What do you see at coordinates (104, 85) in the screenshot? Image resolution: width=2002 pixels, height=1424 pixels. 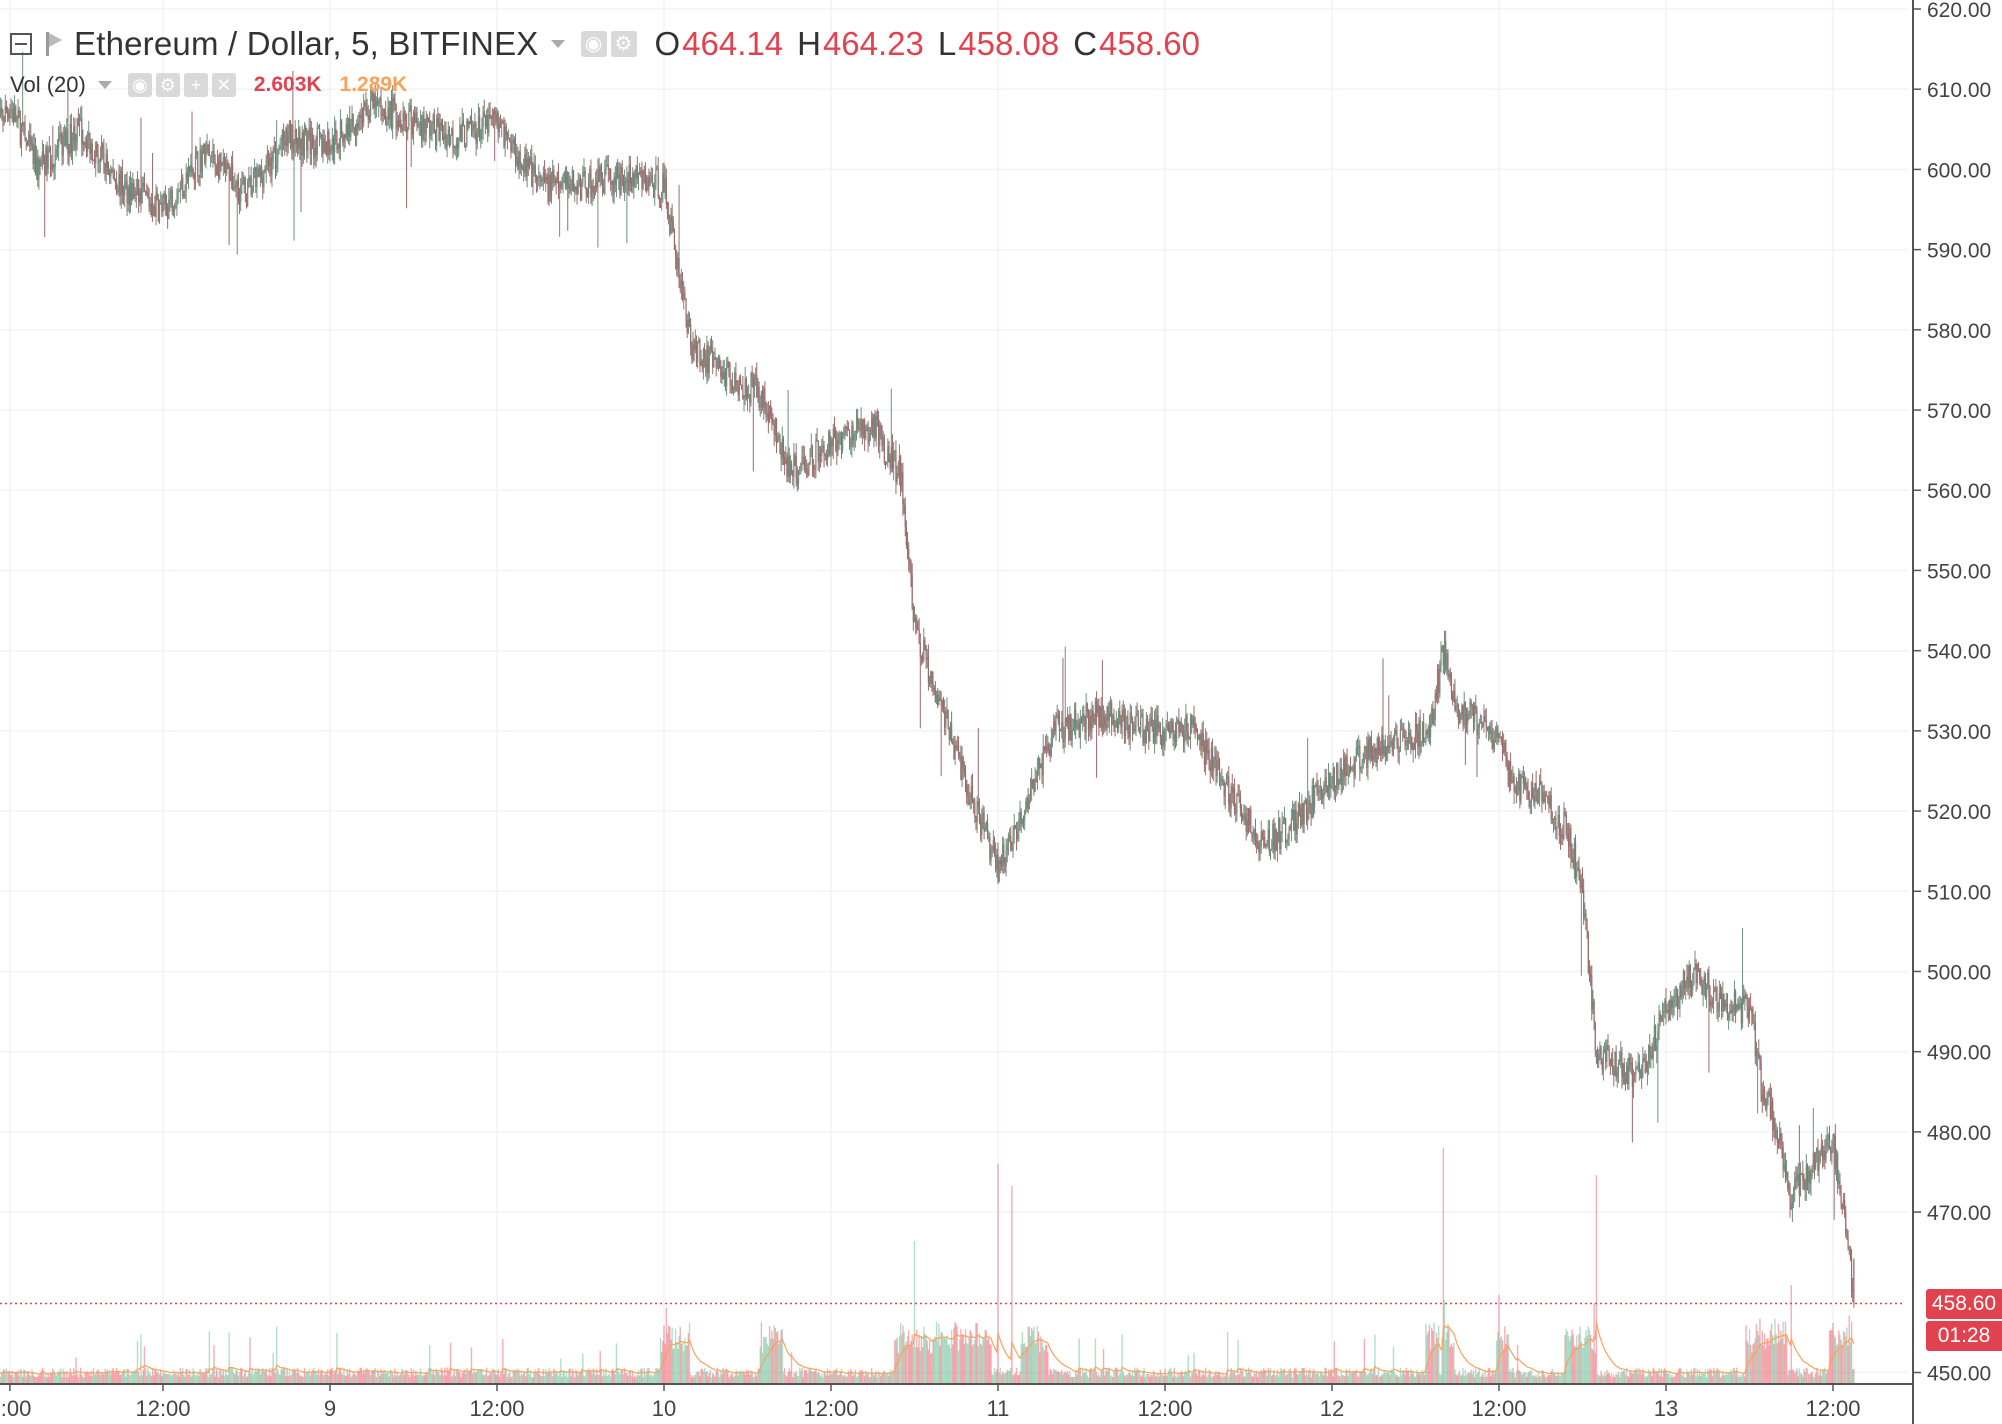 I see `volume-menu-caret-icon` at bounding box center [104, 85].